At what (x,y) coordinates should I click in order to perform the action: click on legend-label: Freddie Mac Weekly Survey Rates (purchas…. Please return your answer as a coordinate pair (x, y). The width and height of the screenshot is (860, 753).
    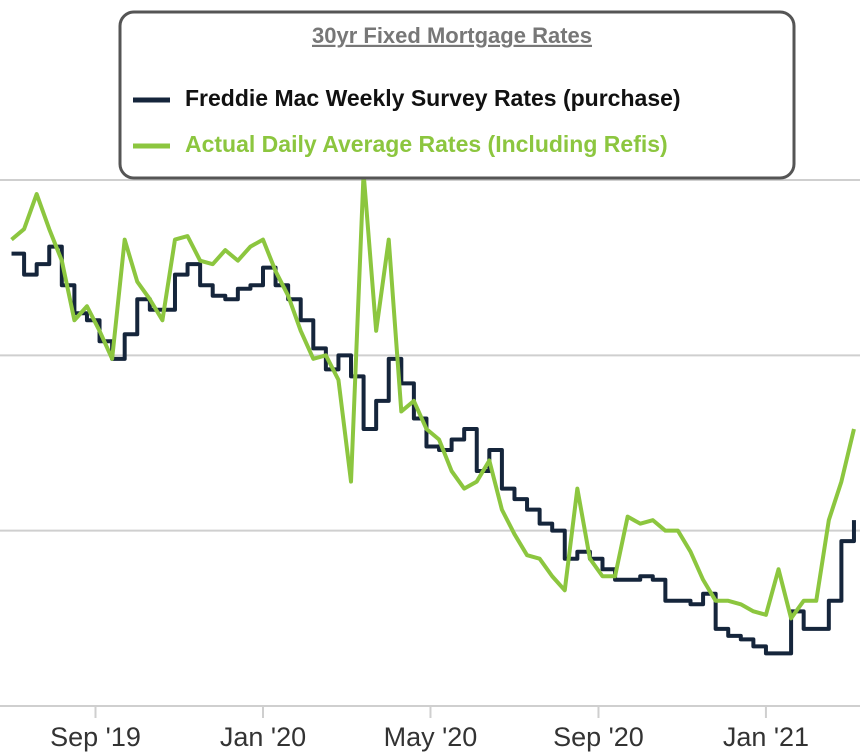
    Looking at the image, I should click on (433, 98).